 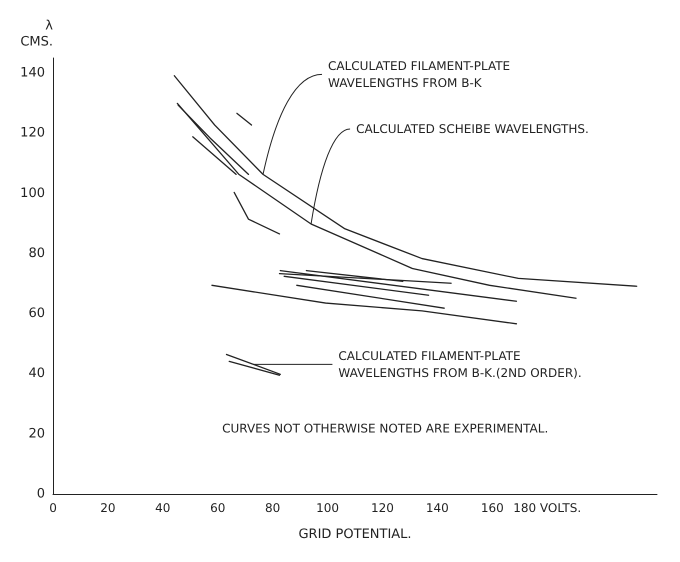 I want to click on y-tick-label: 100, so click(x=32, y=193).